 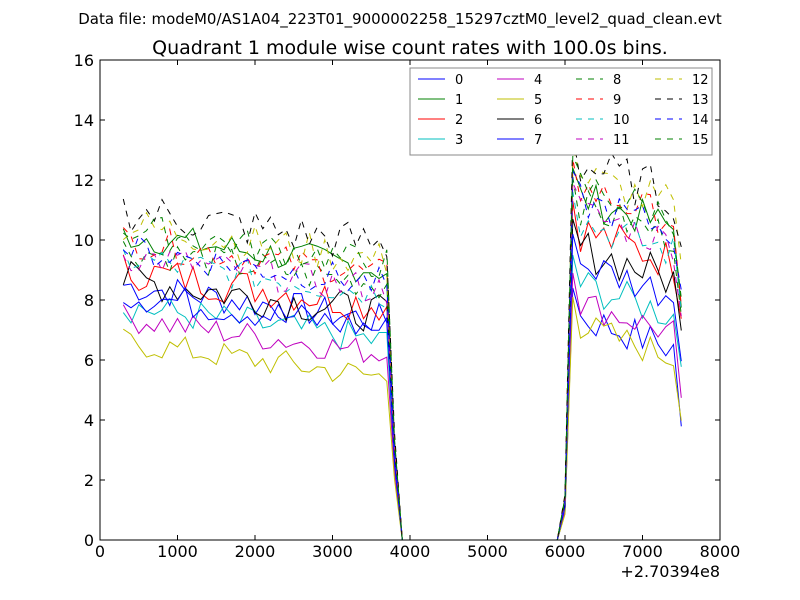 I want to click on y-tick-label: 8, so click(x=89, y=300).